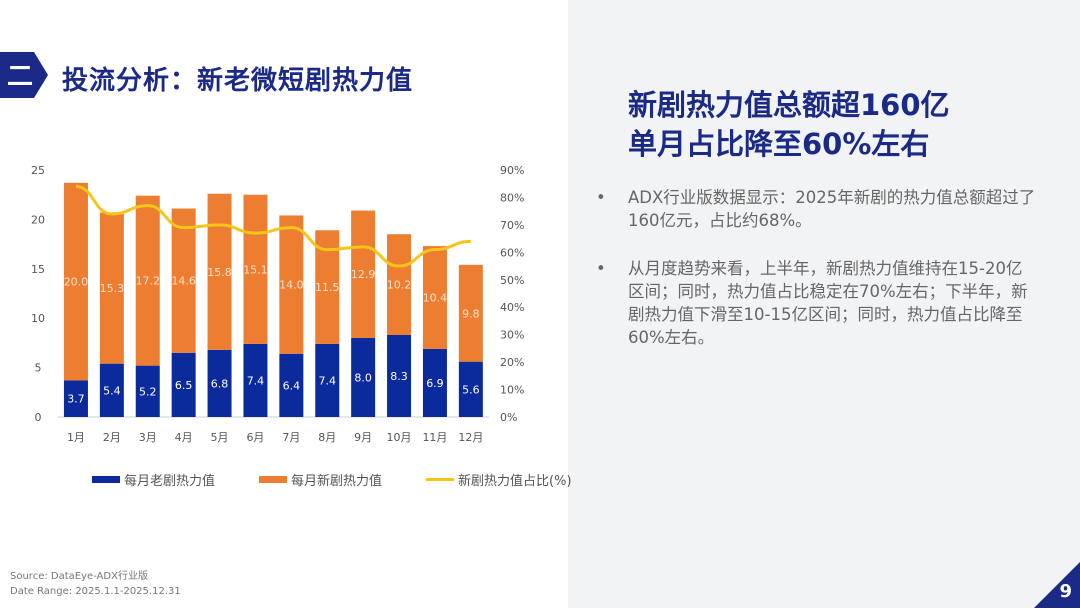  Describe the element at coordinates (512, 252) in the screenshot. I see `y2-tick-label: 60%` at that location.